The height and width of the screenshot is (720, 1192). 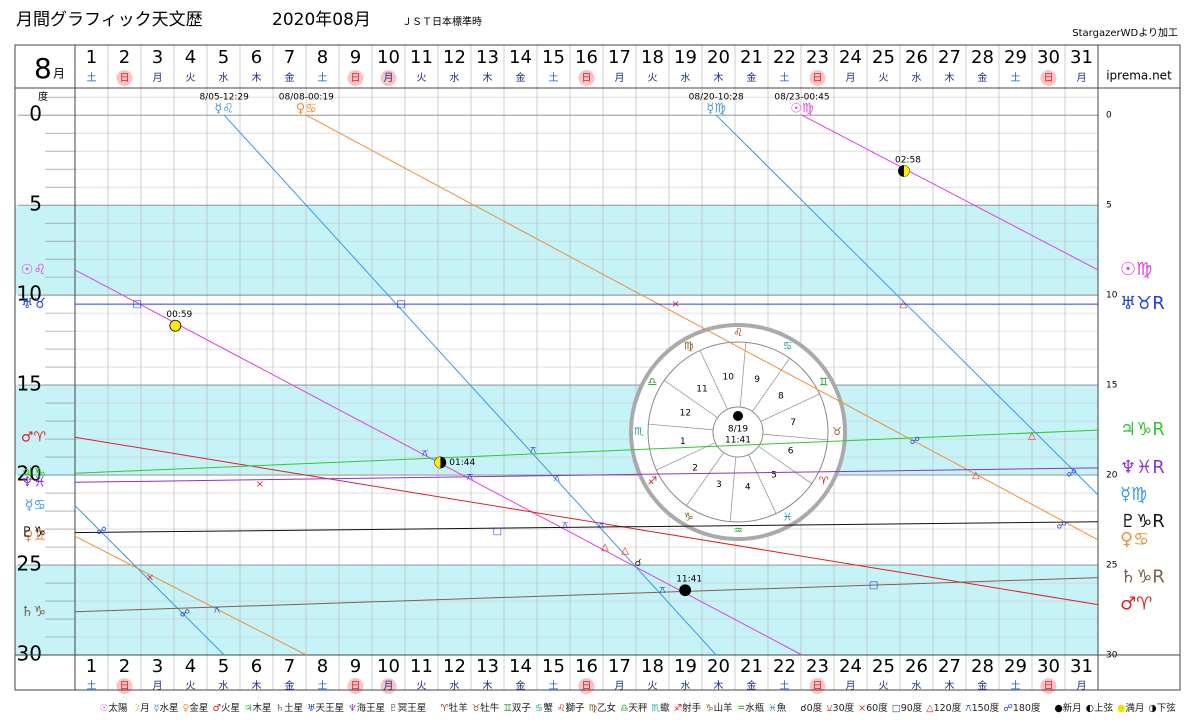 I want to click on x-tick-label: 17, so click(x=619, y=57).